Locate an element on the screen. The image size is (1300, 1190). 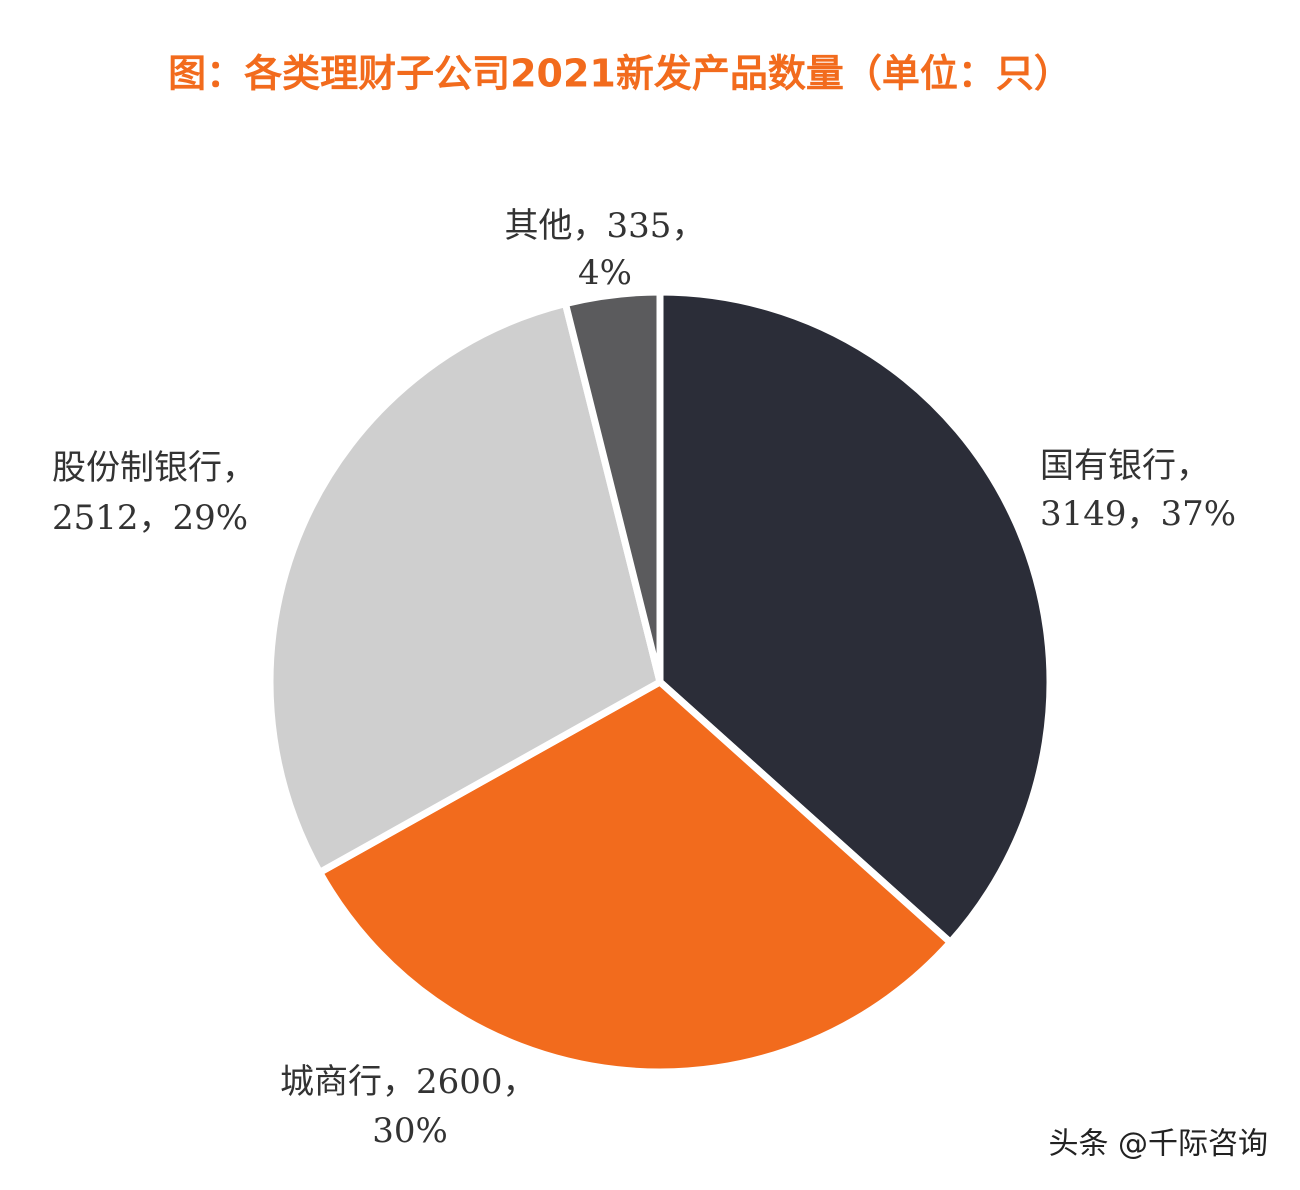
data-label: 城商行，2600， is located at coordinates (408, 1082).